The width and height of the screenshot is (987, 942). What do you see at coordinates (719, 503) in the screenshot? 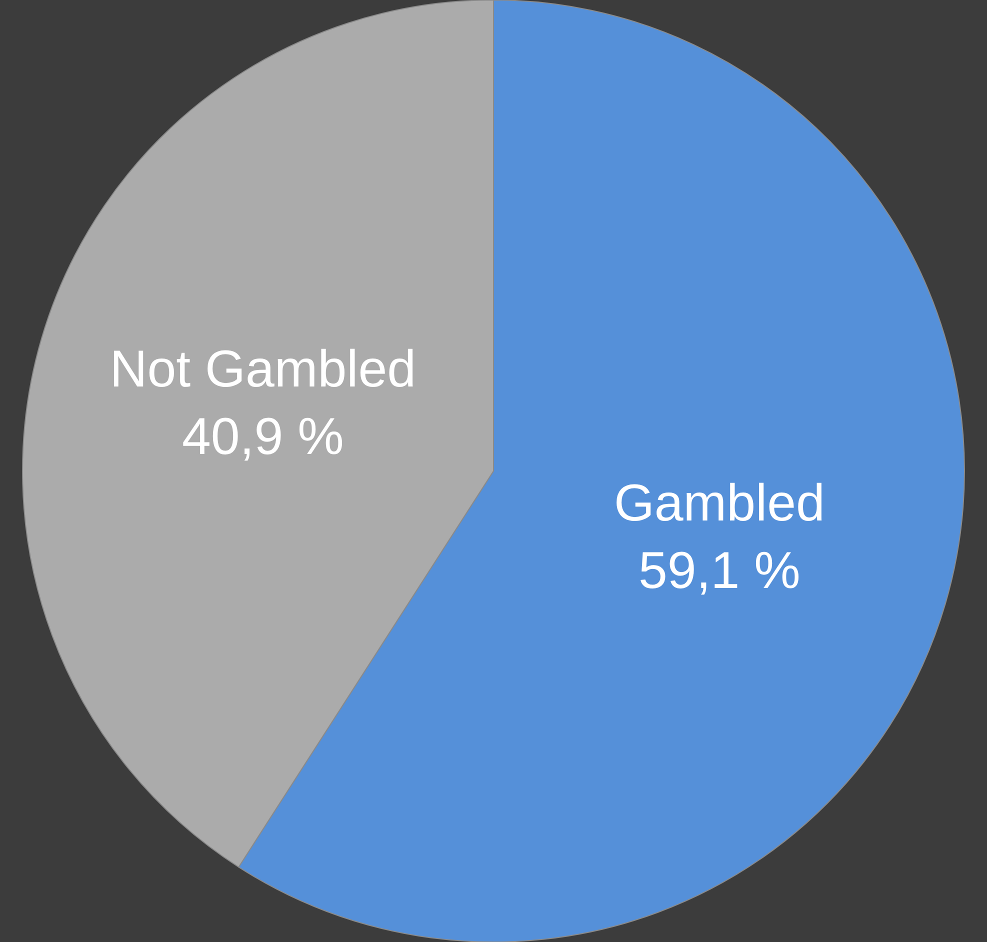
I see `slice-label: Gambled` at bounding box center [719, 503].